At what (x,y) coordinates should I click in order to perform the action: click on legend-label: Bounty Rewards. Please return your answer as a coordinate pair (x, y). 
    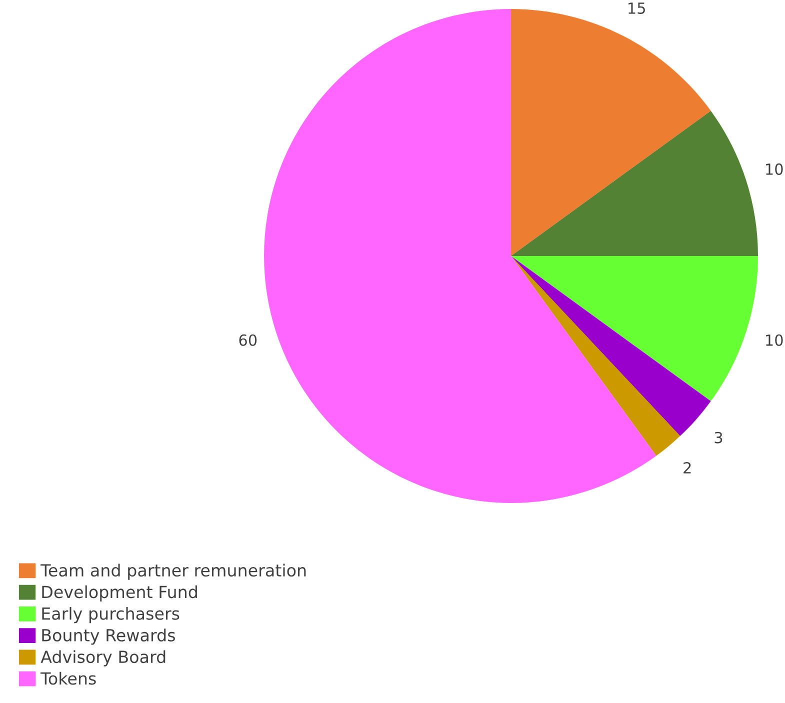
    Looking at the image, I should click on (108, 636).